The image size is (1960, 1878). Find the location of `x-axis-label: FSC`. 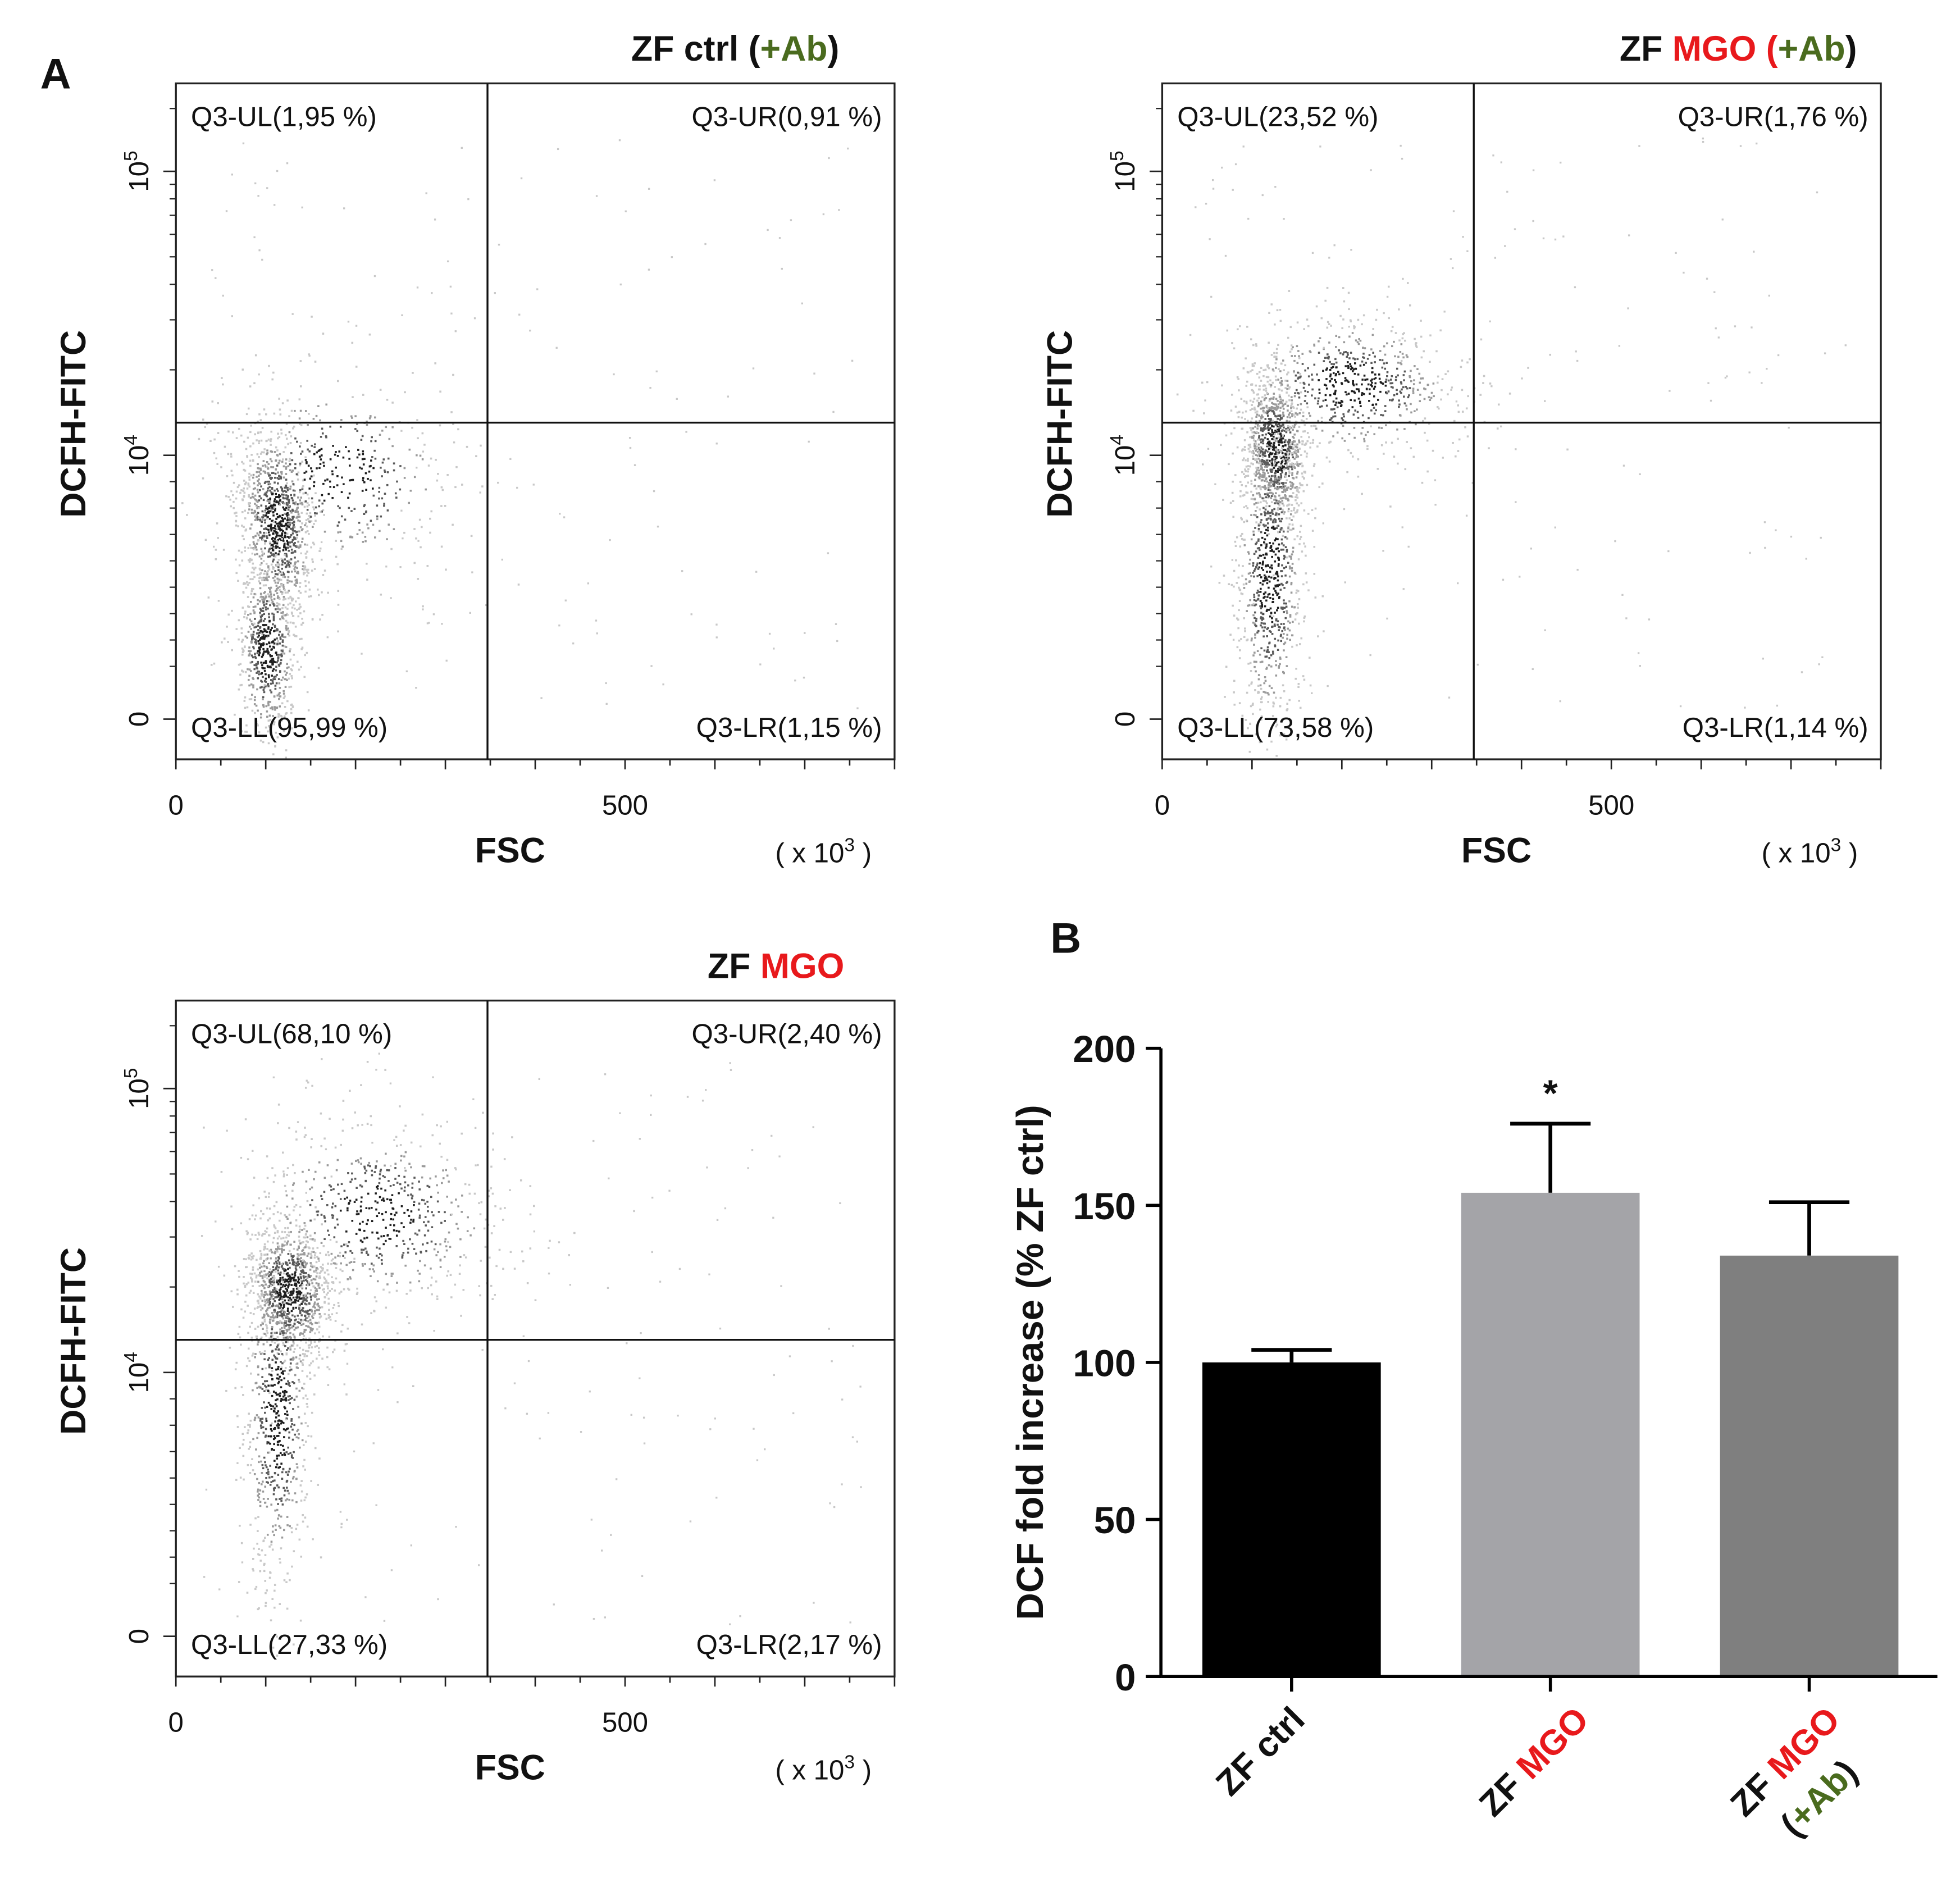

x-axis-label: FSC is located at coordinates (510, 850).